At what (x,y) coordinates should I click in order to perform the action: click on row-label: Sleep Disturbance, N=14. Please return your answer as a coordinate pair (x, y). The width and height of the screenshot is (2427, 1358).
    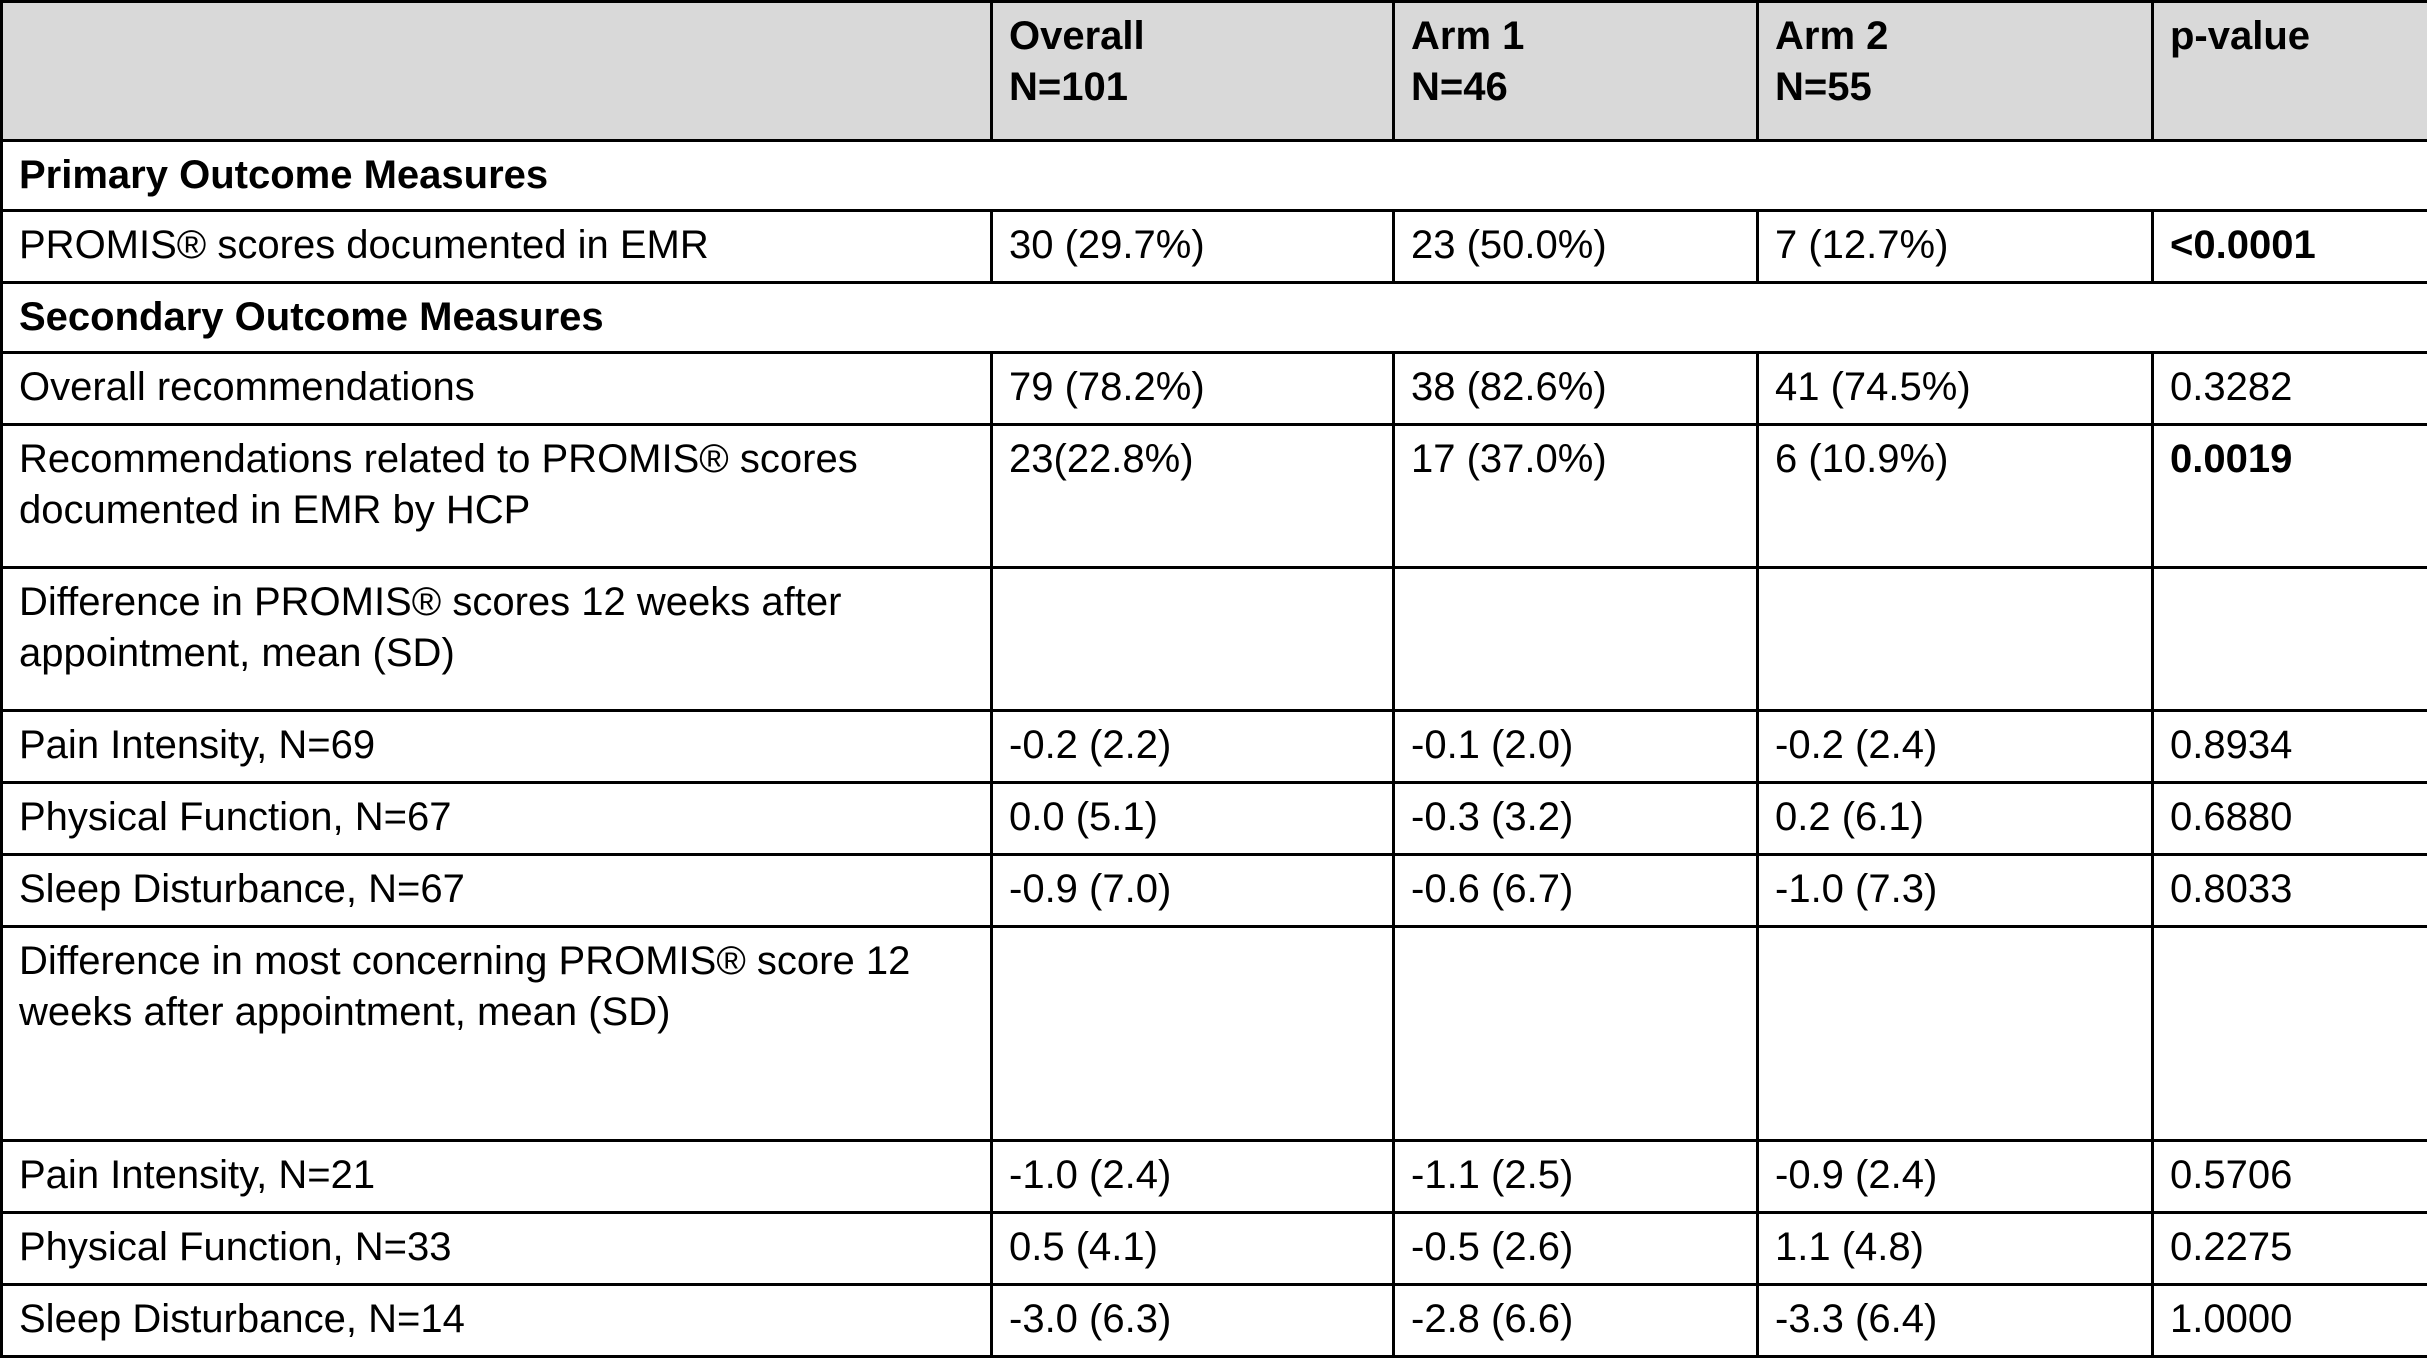
    Looking at the image, I should click on (497, 1321).